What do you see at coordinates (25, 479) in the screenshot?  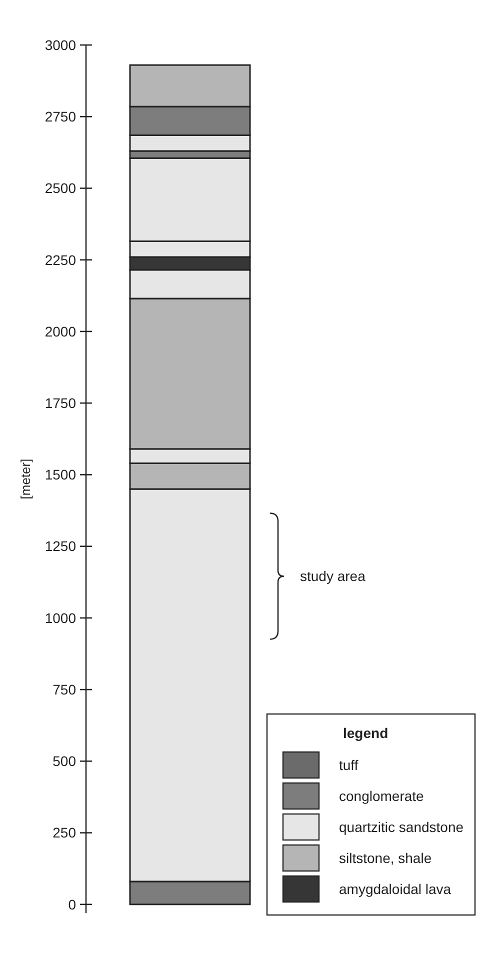 I see `y-axis-title: [meter]` at bounding box center [25, 479].